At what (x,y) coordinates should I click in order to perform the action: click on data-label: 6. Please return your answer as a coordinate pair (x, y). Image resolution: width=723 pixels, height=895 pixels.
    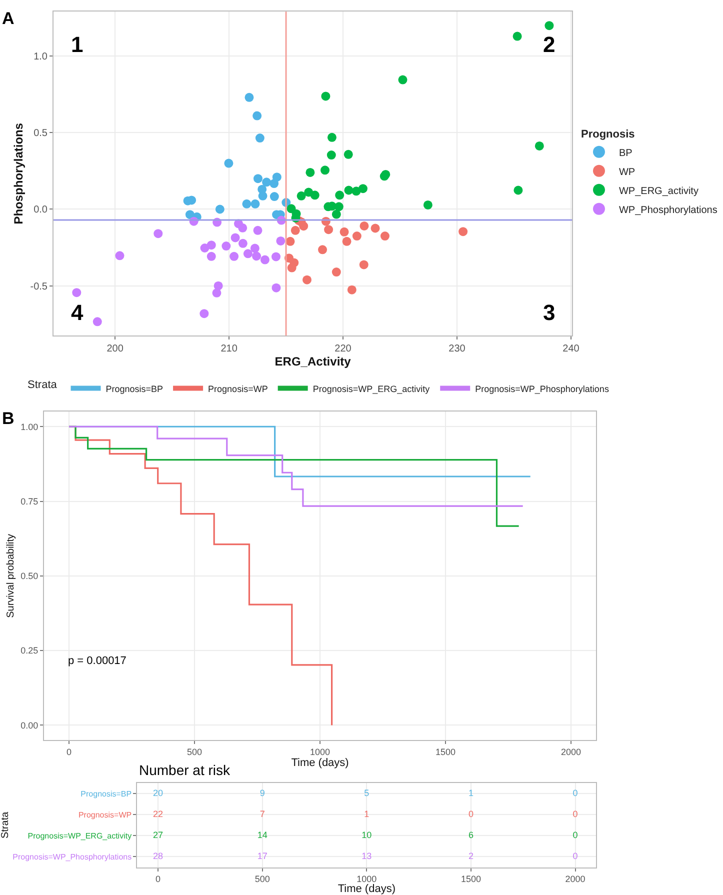
    Looking at the image, I should click on (471, 835).